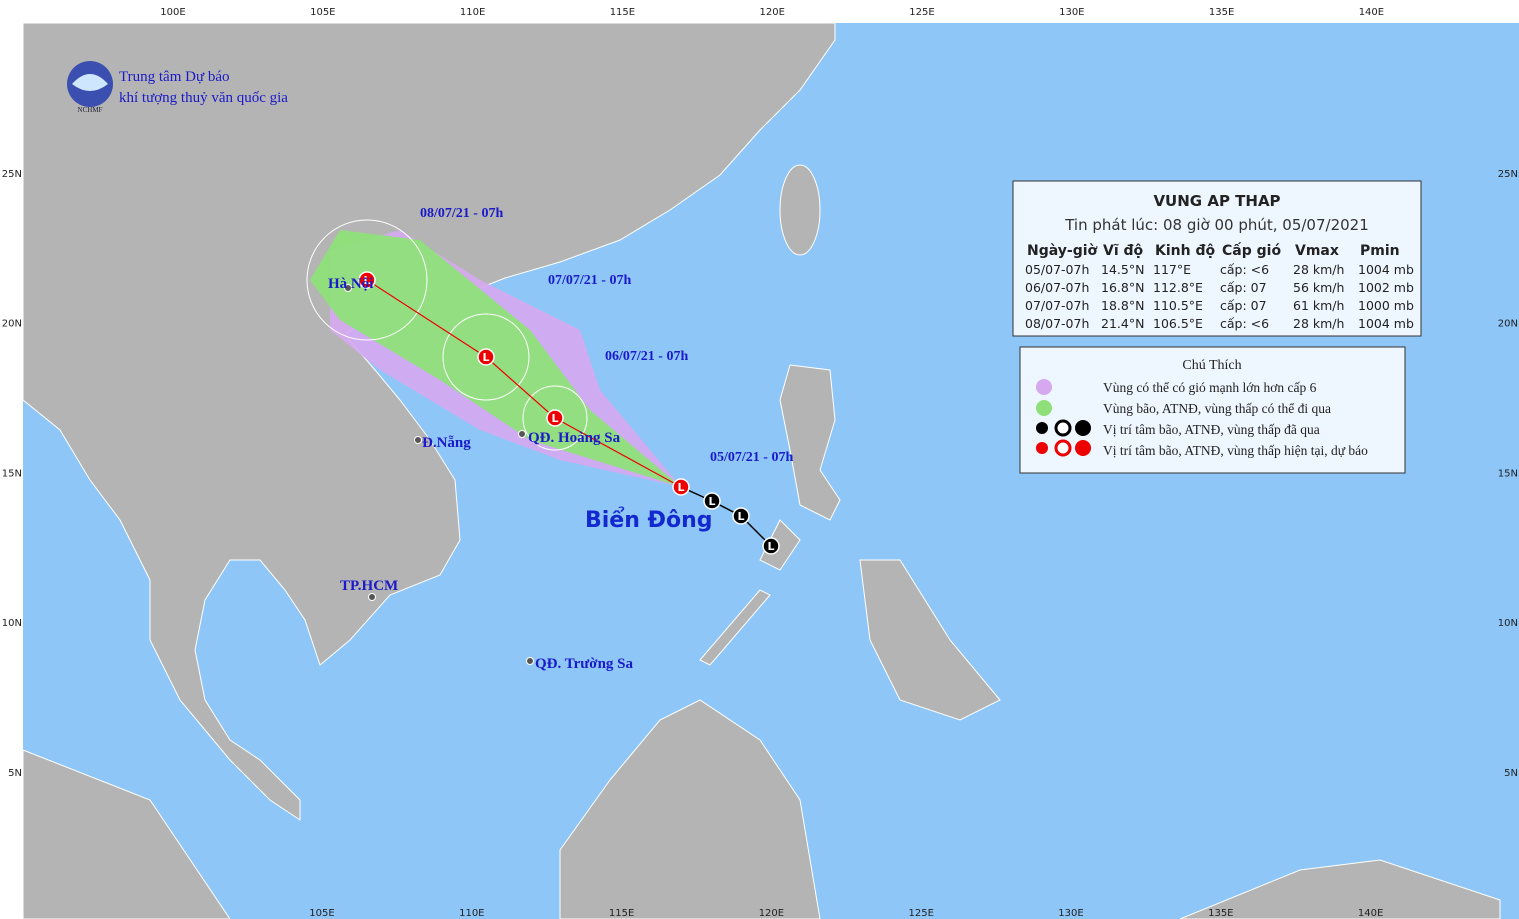 The width and height of the screenshot is (1519, 919). What do you see at coordinates (203, 98) in the screenshot?
I see `org-name: khí tượng thuỷ văn quốc gia` at bounding box center [203, 98].